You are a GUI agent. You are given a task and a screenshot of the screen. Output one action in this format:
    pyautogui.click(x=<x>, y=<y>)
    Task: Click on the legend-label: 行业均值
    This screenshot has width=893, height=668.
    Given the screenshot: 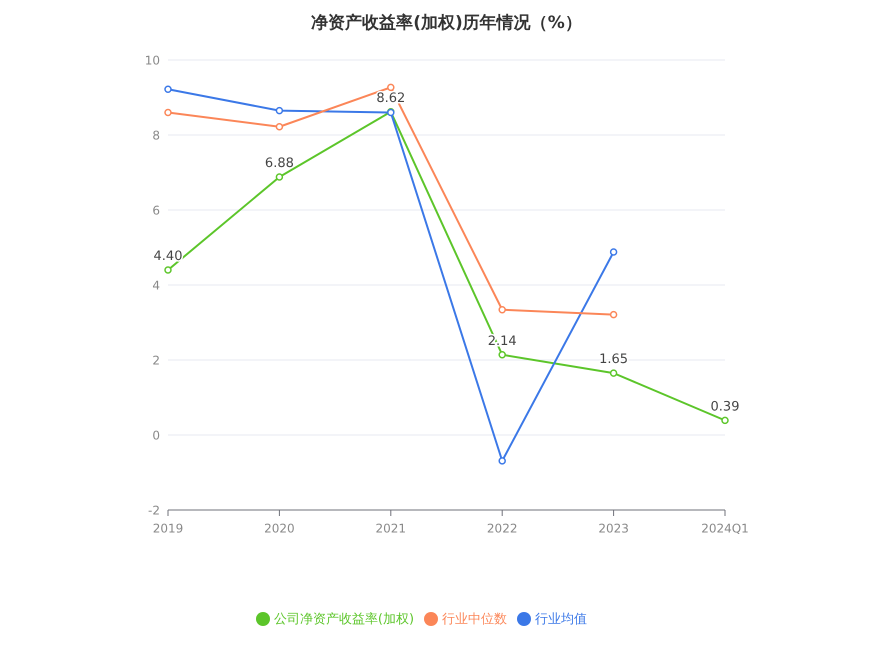 What is the action you would take?
    pyautogui.click(x=561, y=619)
    